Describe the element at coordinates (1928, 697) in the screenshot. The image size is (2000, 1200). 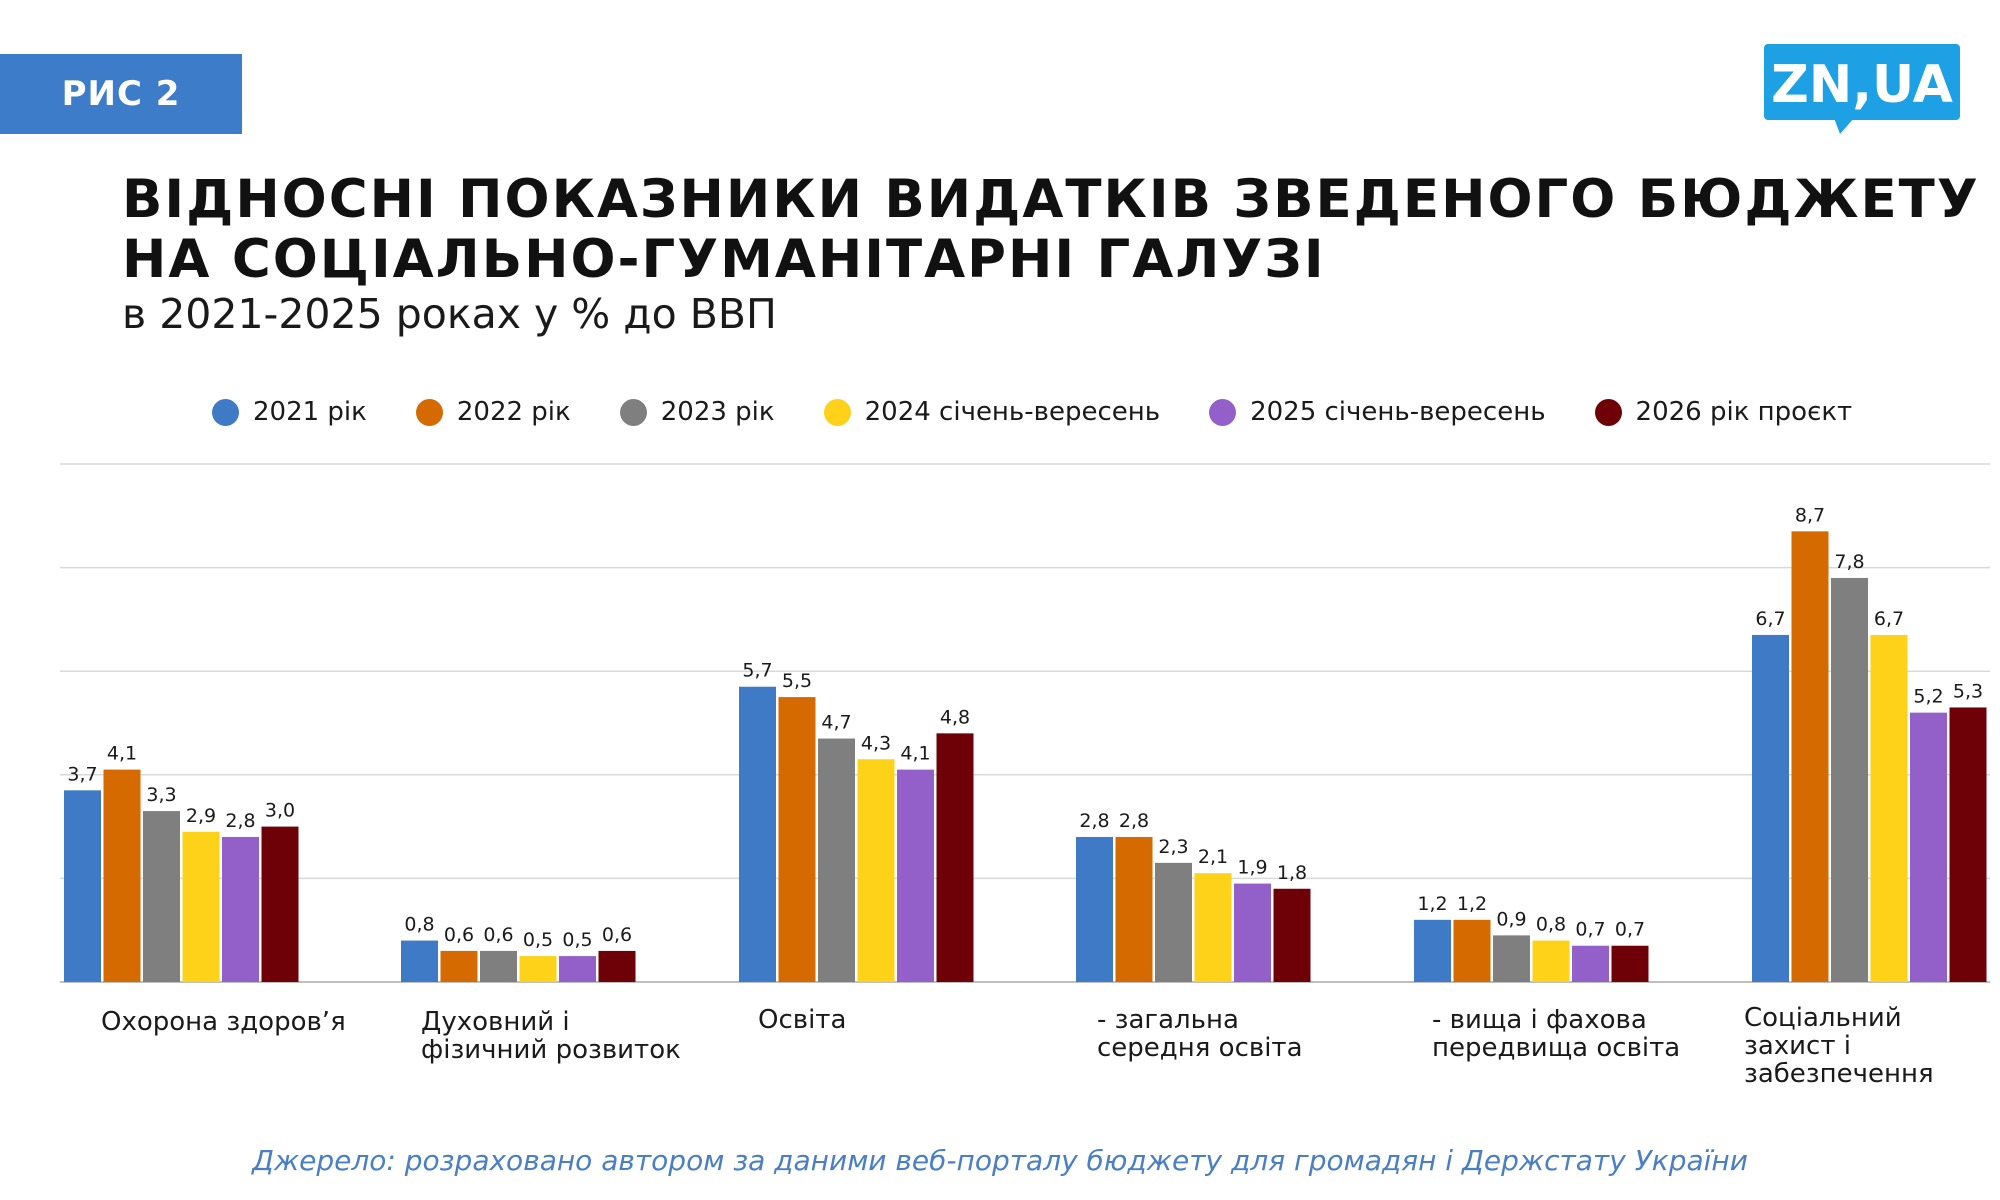
I see `data-label: 5,2` at that location.